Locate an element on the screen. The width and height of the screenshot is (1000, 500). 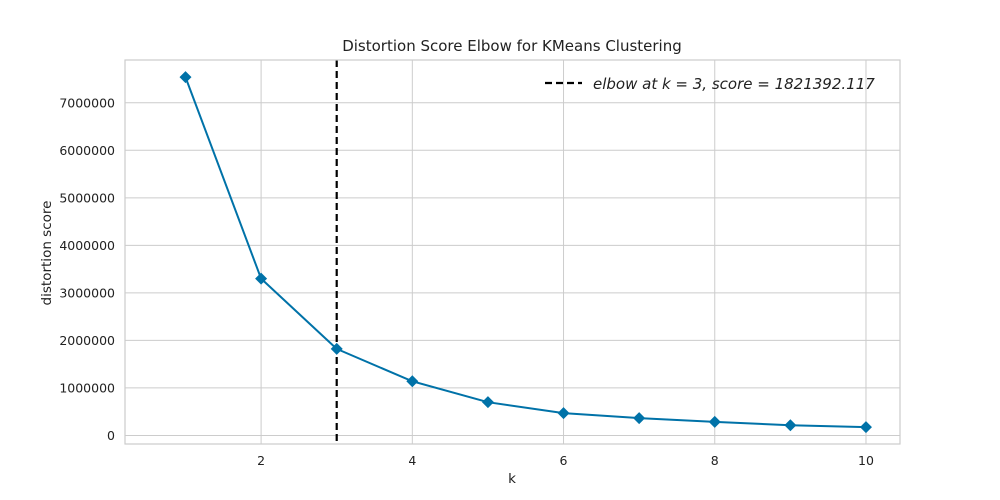
x-tick-label: 2 is located at coordinates (261, 460).